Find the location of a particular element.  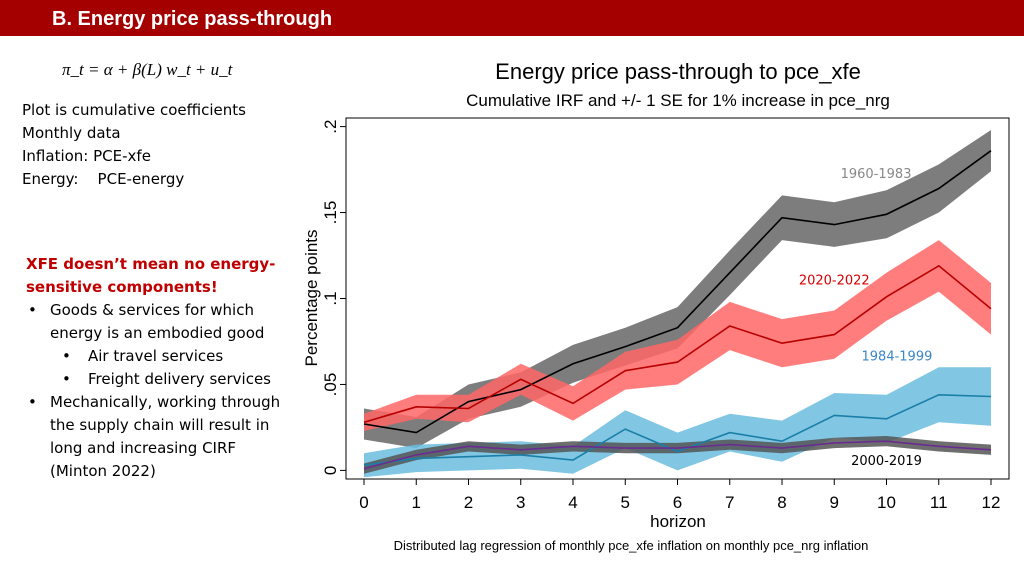

y-tick-label: 0 is located at coordinates (330, 470).